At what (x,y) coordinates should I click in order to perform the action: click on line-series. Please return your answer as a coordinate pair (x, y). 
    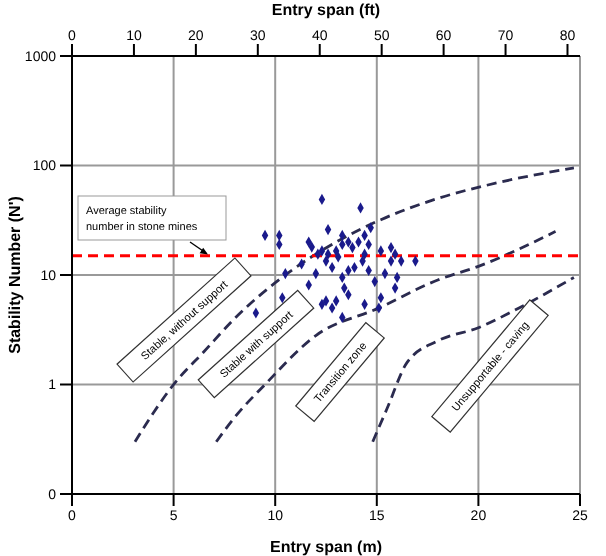
    Looking at the image, I should click on (473, 360).